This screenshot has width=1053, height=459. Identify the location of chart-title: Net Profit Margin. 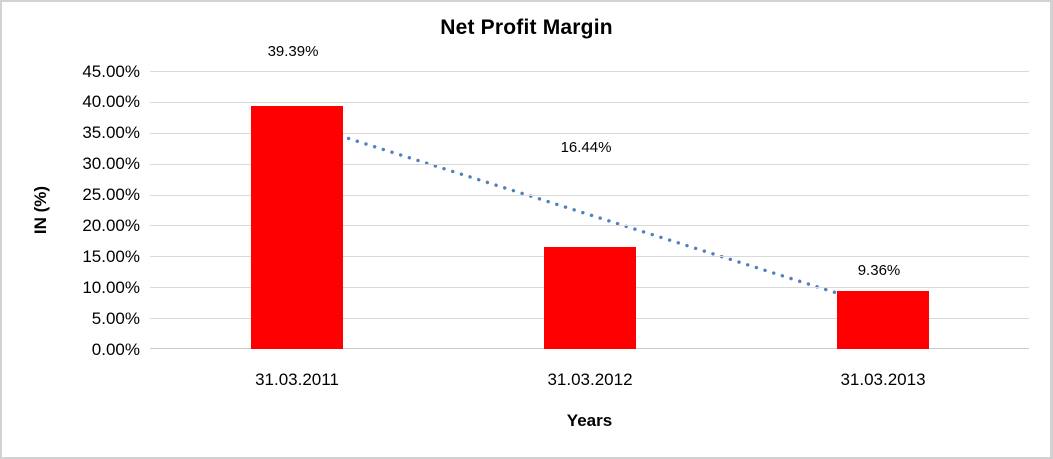
(526, 27).